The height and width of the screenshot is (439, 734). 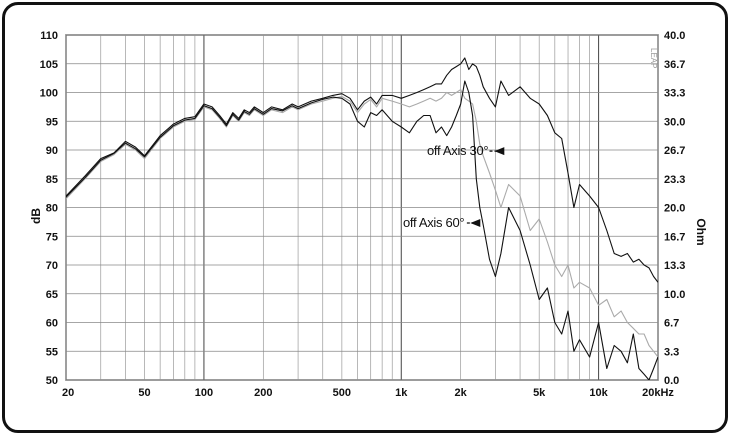 I want to click on x-tick-label: 200, so click(x=263, y=393).